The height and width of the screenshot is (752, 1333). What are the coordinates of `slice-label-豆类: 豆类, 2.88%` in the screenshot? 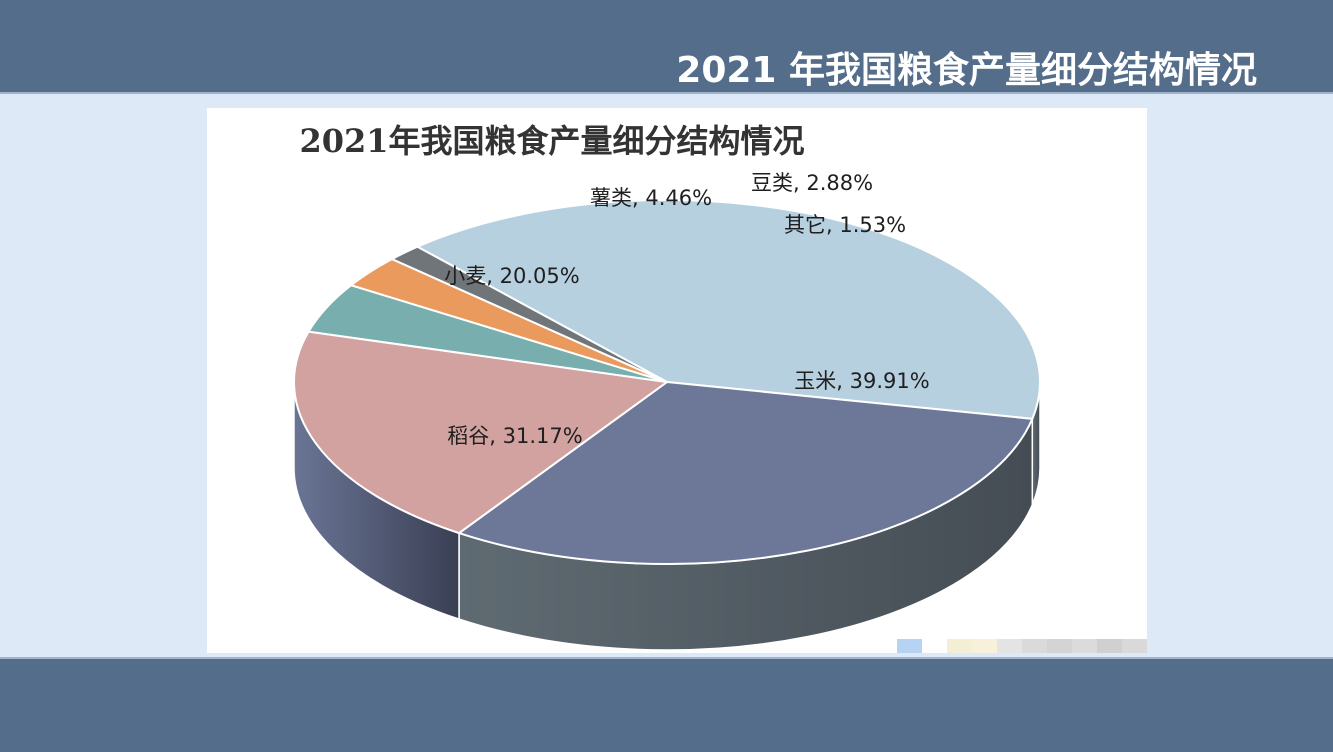 It's located at (812, 183).